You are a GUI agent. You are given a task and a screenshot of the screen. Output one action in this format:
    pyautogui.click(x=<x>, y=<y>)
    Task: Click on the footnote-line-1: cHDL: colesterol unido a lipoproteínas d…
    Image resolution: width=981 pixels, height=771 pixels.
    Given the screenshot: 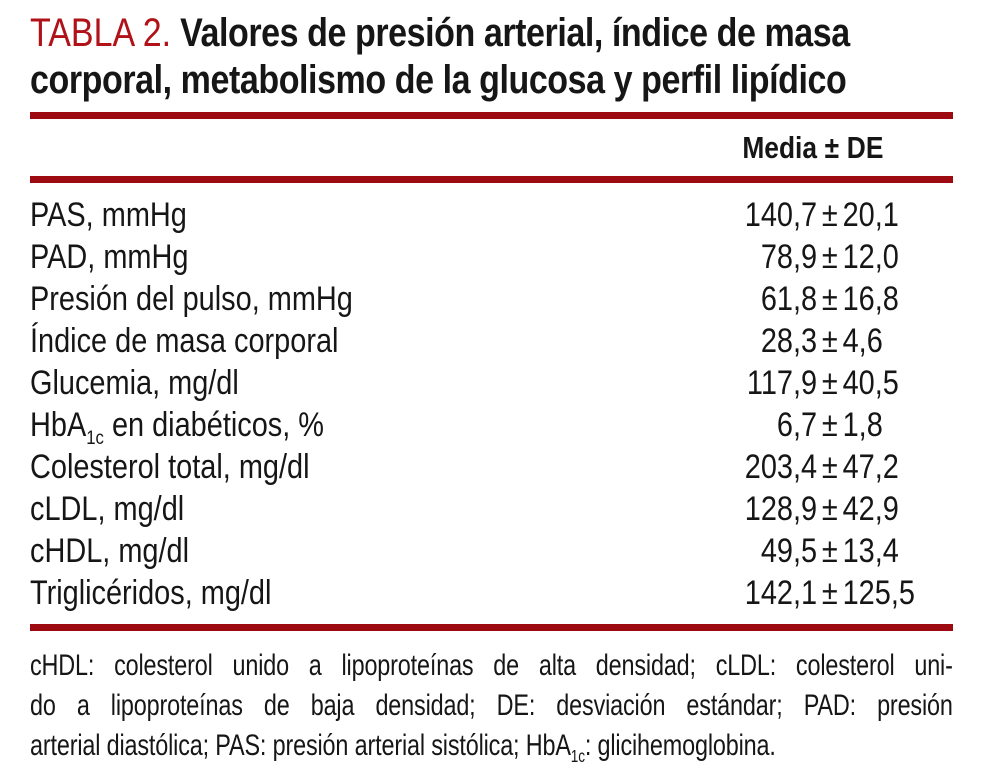 What is the action you would take?
    pyautogui.click(x=491, y=665)
    